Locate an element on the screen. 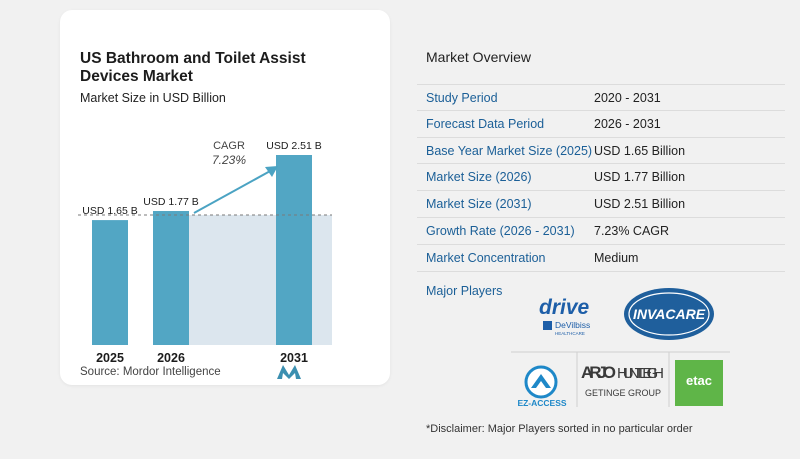  major-players-label: Major Players is located at coordinates (464, 291).